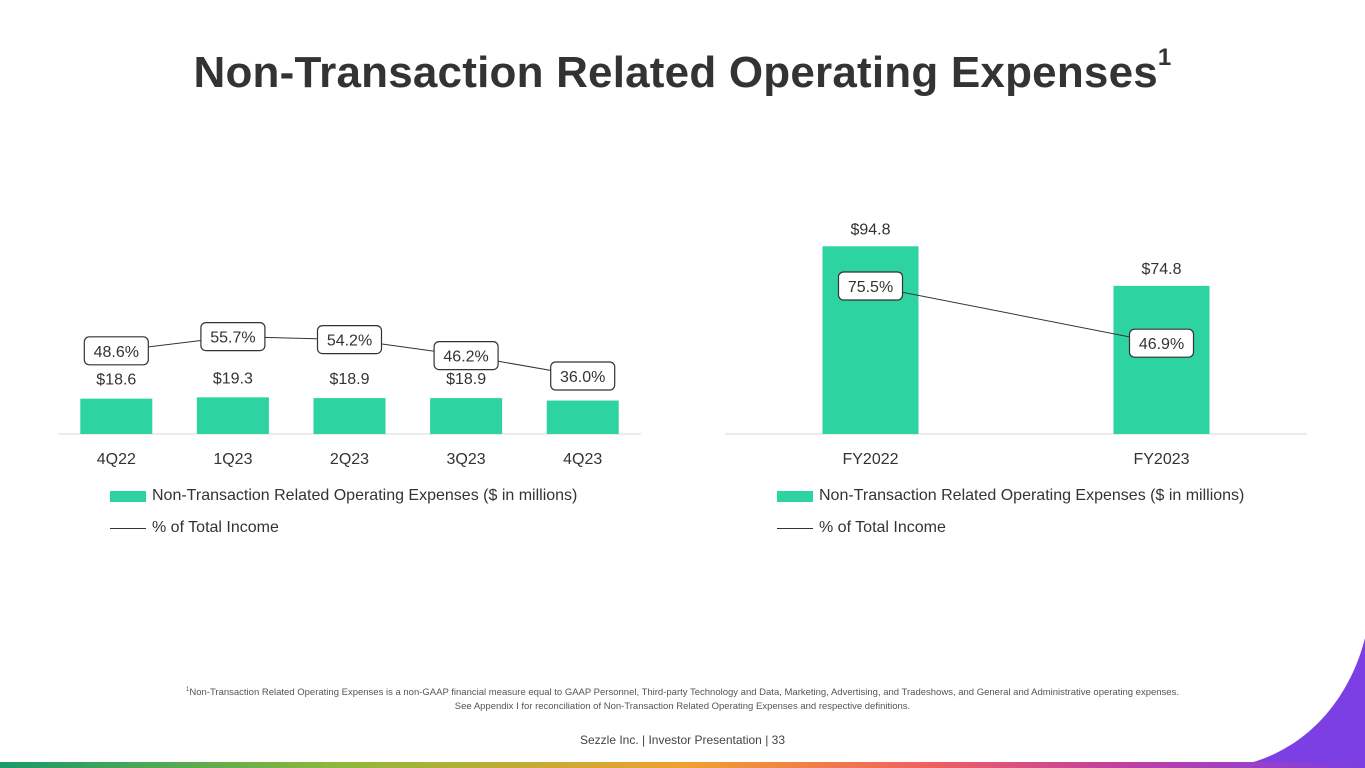 This screenshot has width=1365, height=768. I want to click on percent-point-label: 75.5%, so click(870, 287).